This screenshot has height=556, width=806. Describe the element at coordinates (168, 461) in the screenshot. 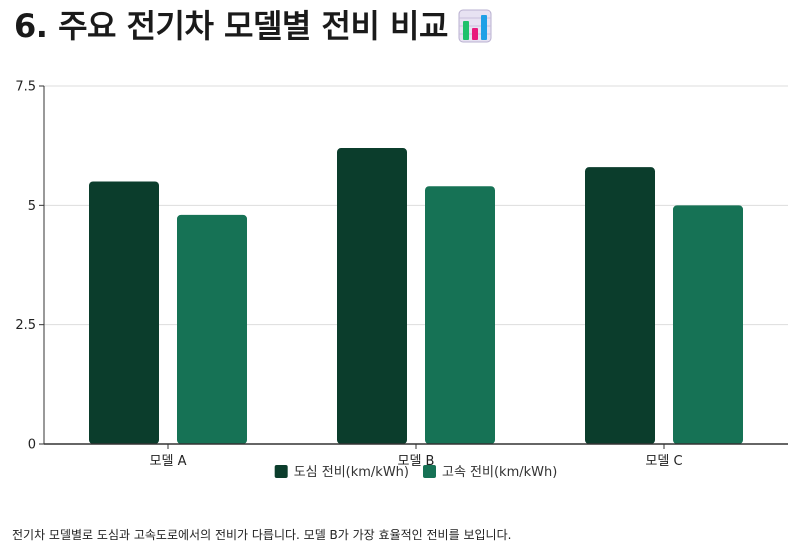

I see `x-tick-label: 모델 A` at that location.